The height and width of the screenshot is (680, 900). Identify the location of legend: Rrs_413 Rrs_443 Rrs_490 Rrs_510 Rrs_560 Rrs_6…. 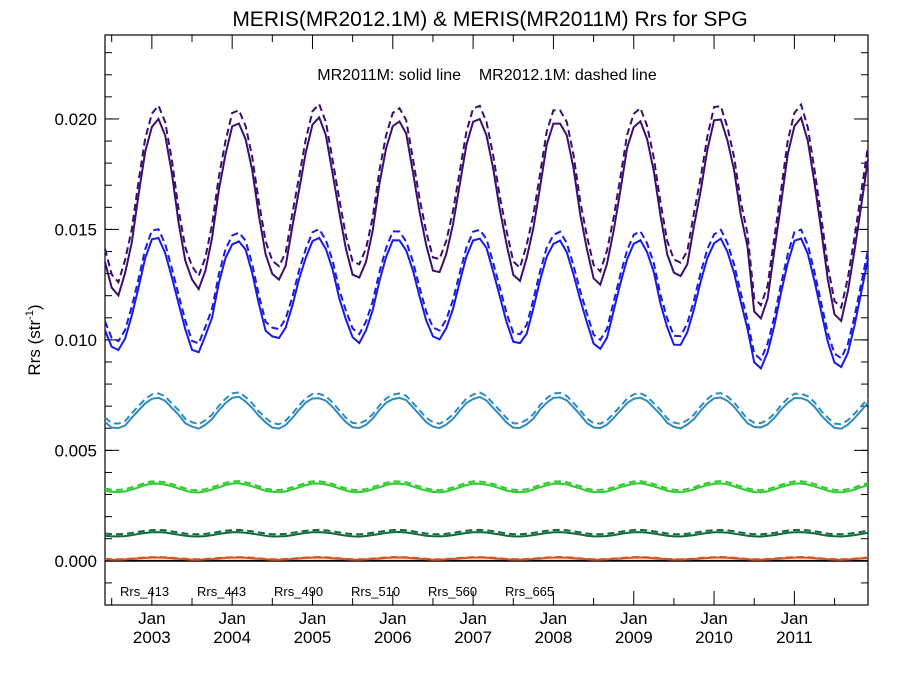
(337, 591).